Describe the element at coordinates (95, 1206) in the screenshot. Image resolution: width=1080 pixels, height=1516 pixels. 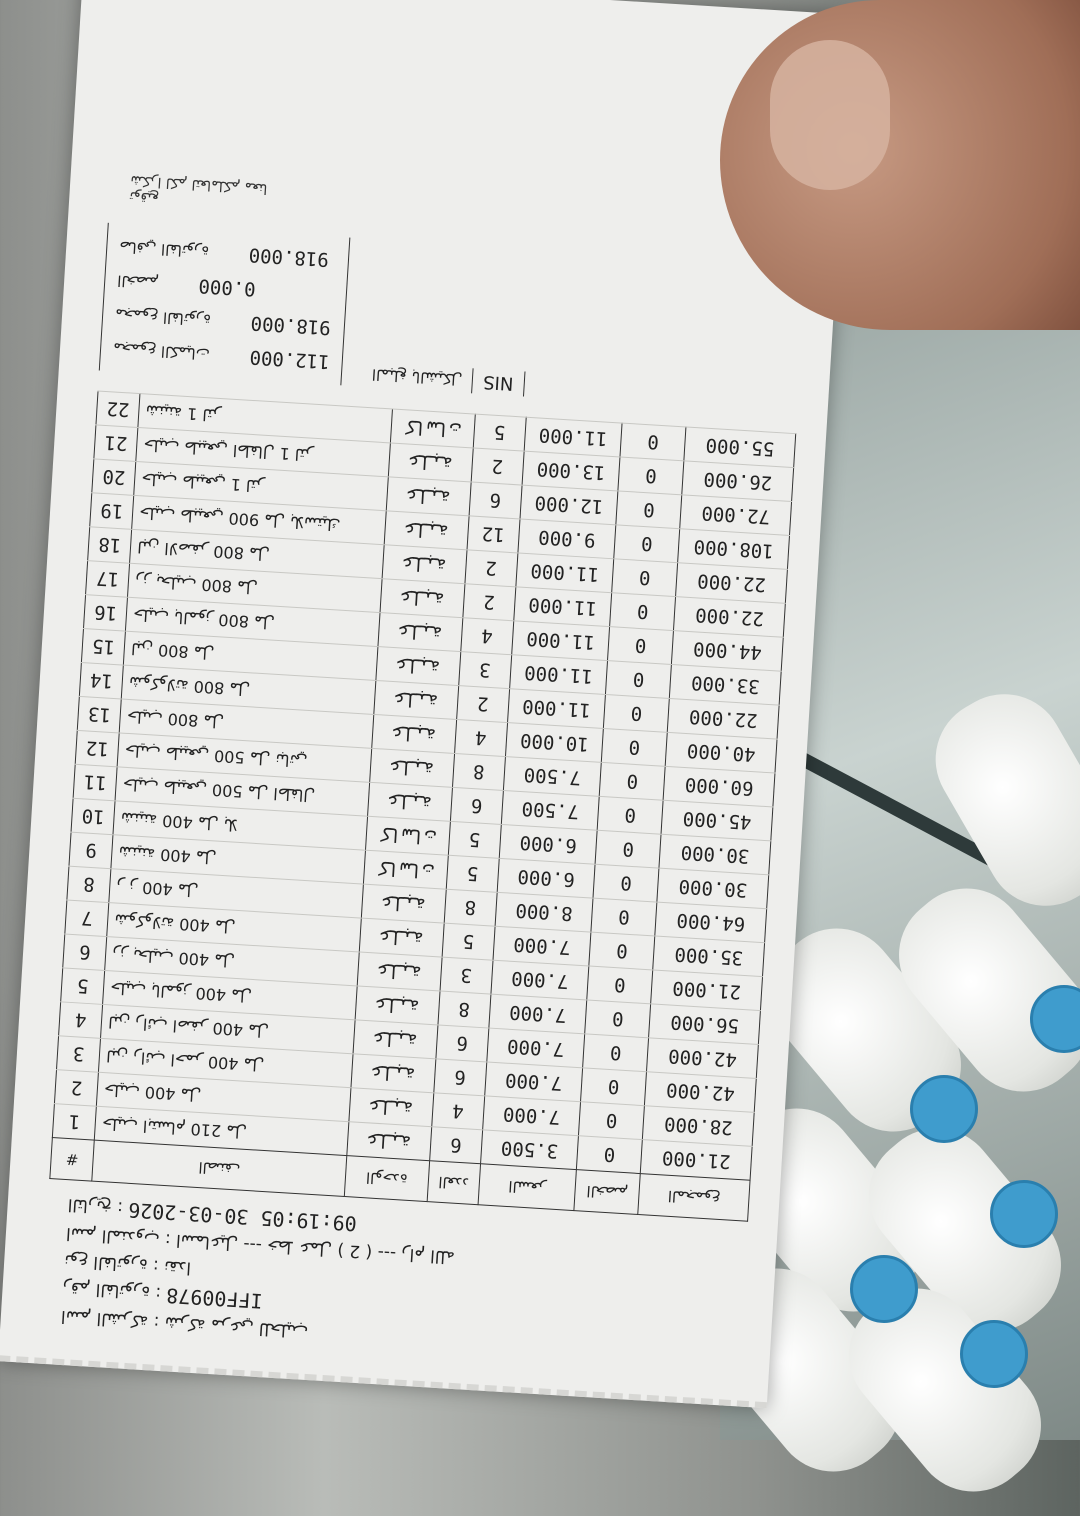
I see `date-label: التاريخ :` at that location.